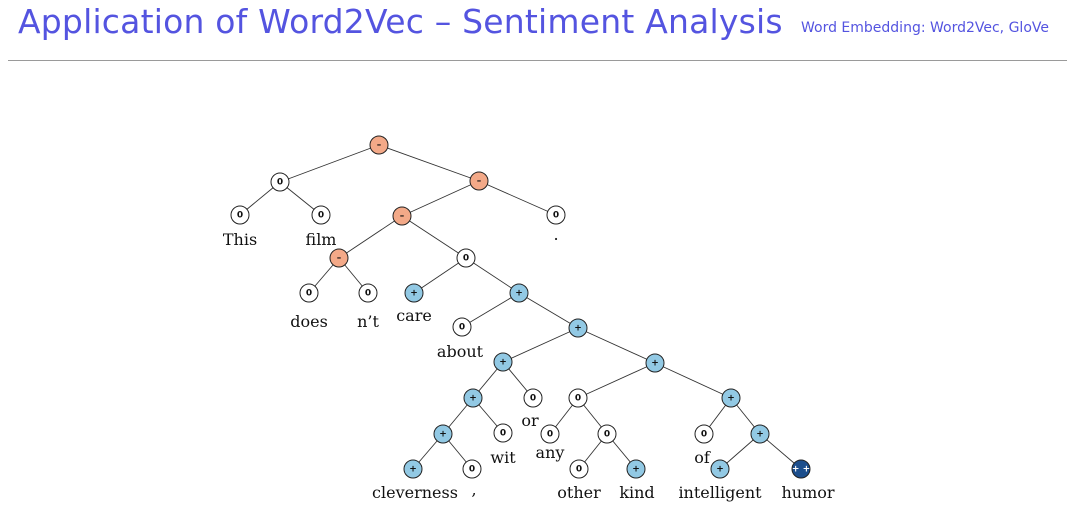 The height and width of the screenshot is (528, 1079). What do you see at coordinates (702, 457) in the screenshot?
I see `word-token: of` at bounding box center [702, 457].